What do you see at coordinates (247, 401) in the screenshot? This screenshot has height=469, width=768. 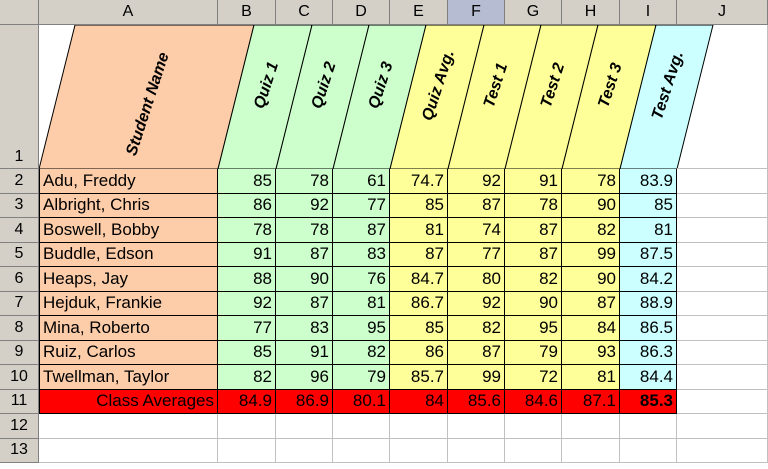 I see `class-average-q1: 84.9` at bounding box center [247, 401].